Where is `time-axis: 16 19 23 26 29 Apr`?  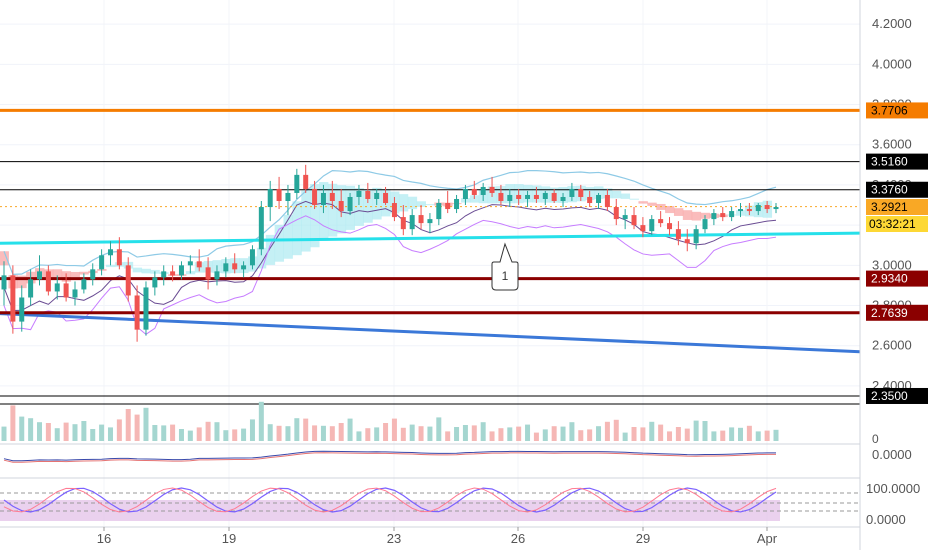 time-axis: 16 19 23 26 29 Apr is located at coordinates (437, 536).